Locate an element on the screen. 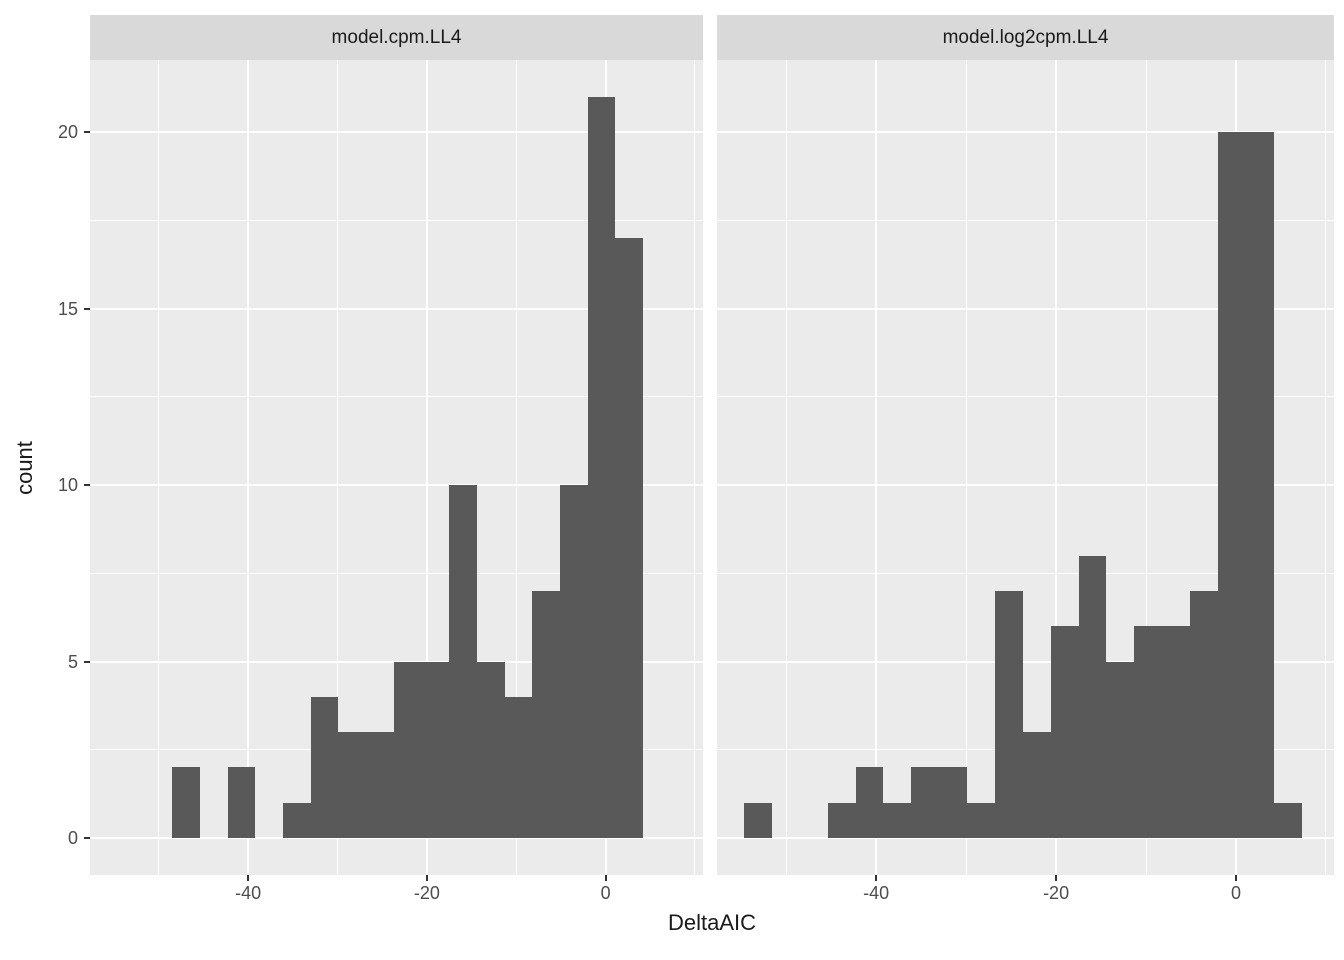  facet-strip-label: model.log2cpm.LL4 is located at coordinates (1025, 37).